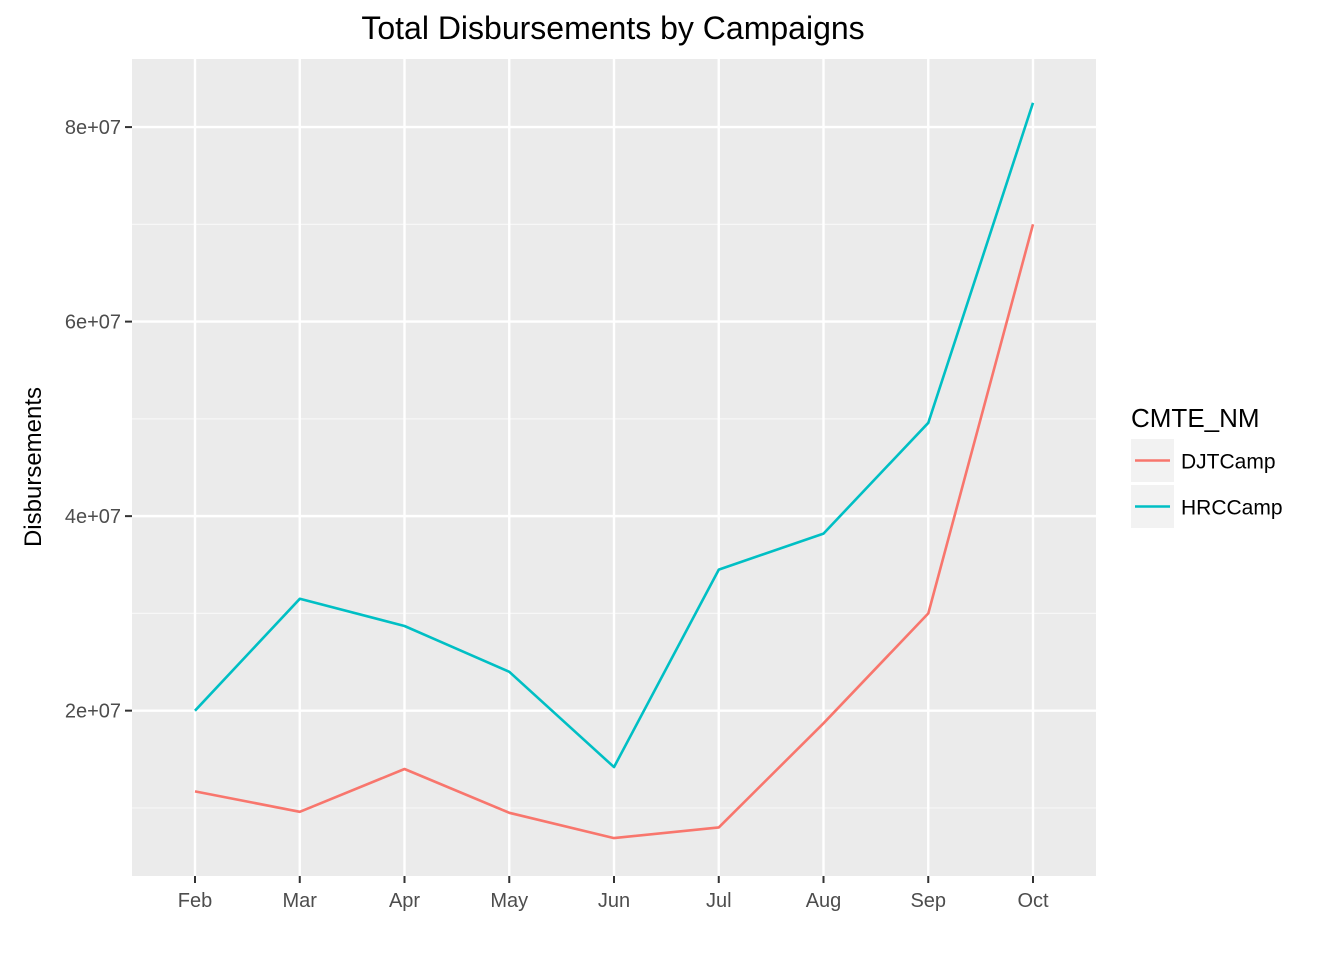 The image size is (1344, 960). What do you see at coordinates (93, 128) in the screenshot?
I see `y-tick-label: 8e+07` at bounding box center [93, 128].